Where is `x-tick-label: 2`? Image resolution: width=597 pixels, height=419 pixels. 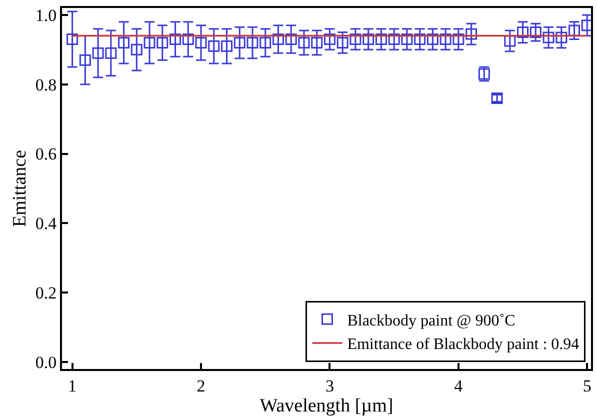 x-tick-label: 2 is located at coordinates (201, 386).